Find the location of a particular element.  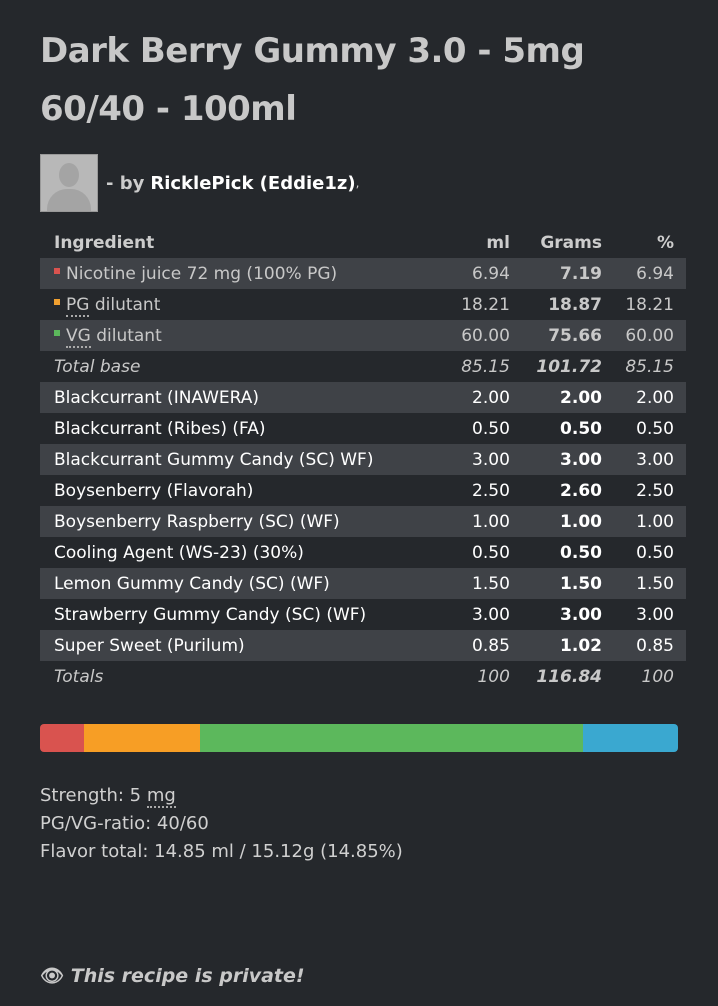

totals-ml: 100 is located at coordinates (493, 676).